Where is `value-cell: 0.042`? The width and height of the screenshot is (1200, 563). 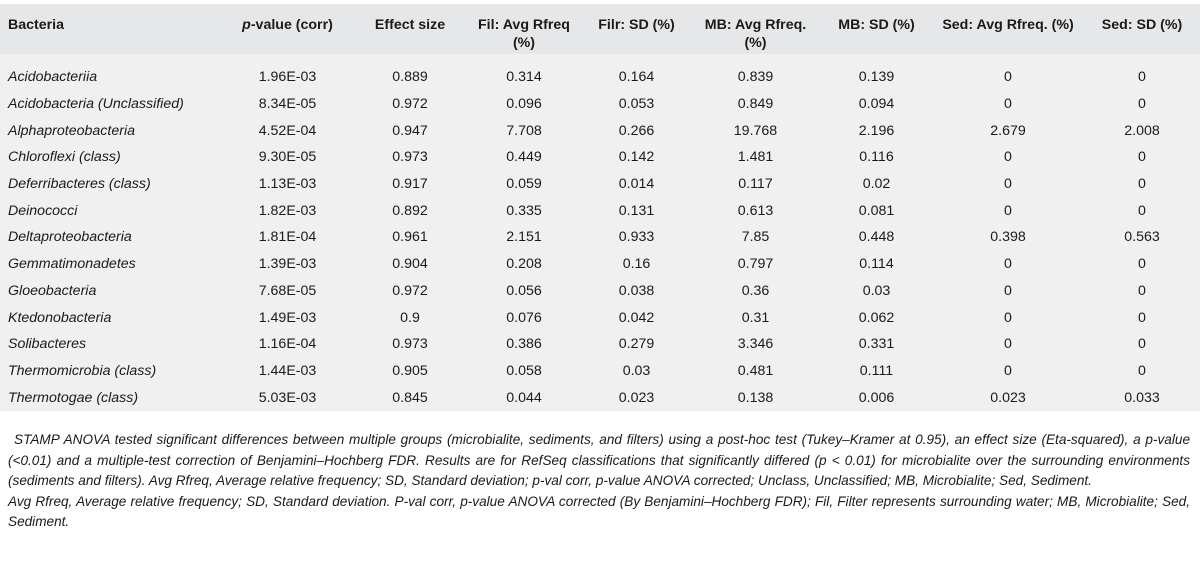
value-cell: 0.042 is located at coordinates (636, 317).